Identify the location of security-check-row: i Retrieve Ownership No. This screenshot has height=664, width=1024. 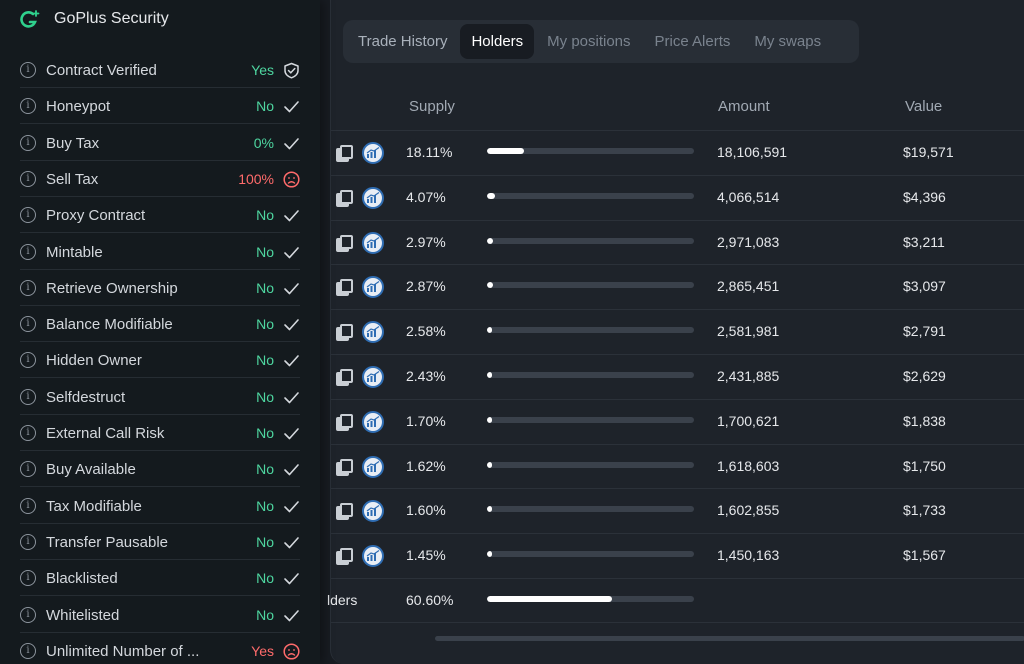
(160, 288).